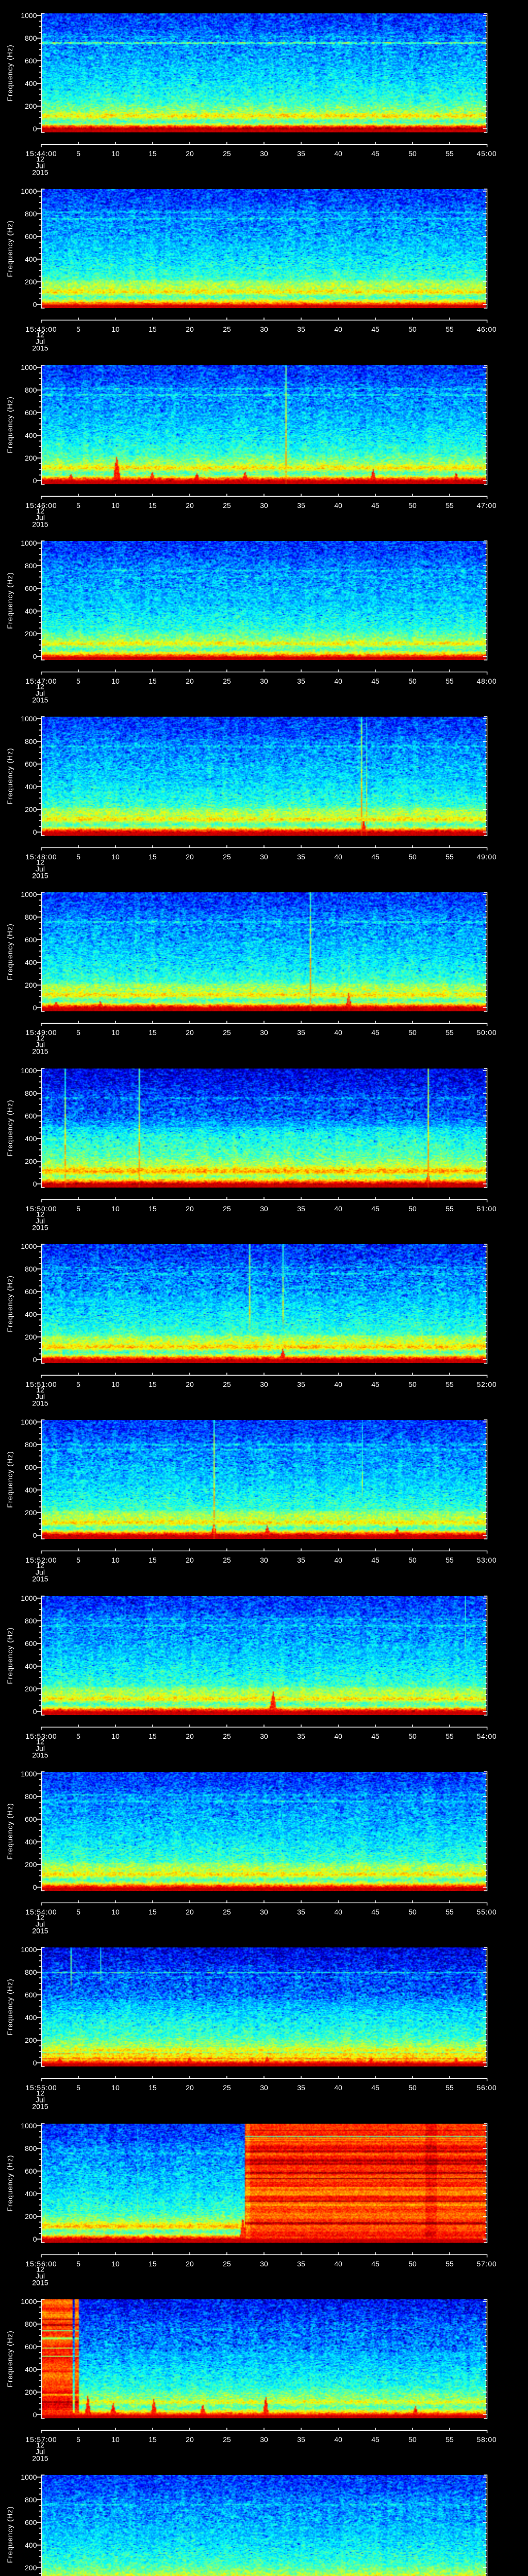 The height and width of the screenshot is (2576, 528). What do you see at coordinates (486, 857) in the screenshot?
I see `svg-text: 49:00` at bounding box center [486, 857].